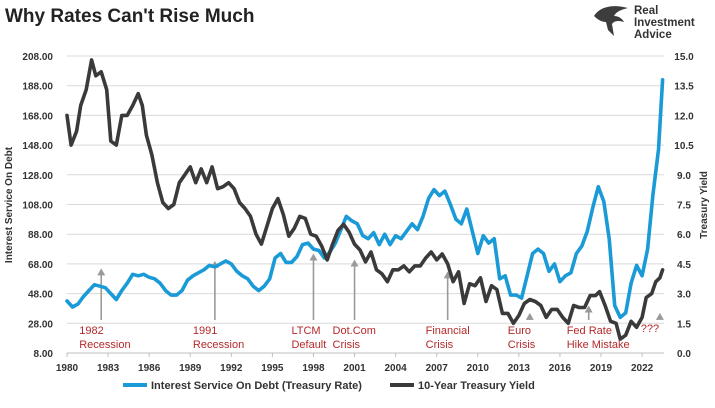 The height and width of the screenshot is (408, 715). What do you see at coordinates (272, 368) in the screenshot?
I see `x-tick-label: 1995` at bounding box center [272, 368].